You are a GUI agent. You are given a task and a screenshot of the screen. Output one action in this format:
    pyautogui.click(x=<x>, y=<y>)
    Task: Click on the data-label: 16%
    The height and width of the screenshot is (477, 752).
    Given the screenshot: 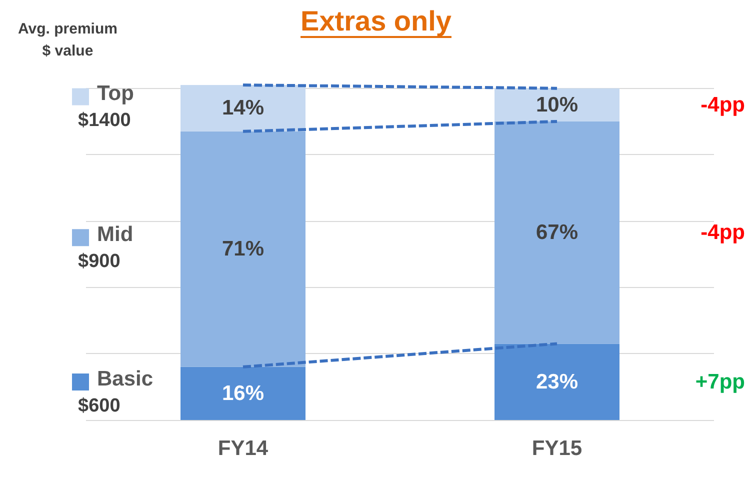 What is the action you would take?
    pyautogui.click(x=243, y=393)
    